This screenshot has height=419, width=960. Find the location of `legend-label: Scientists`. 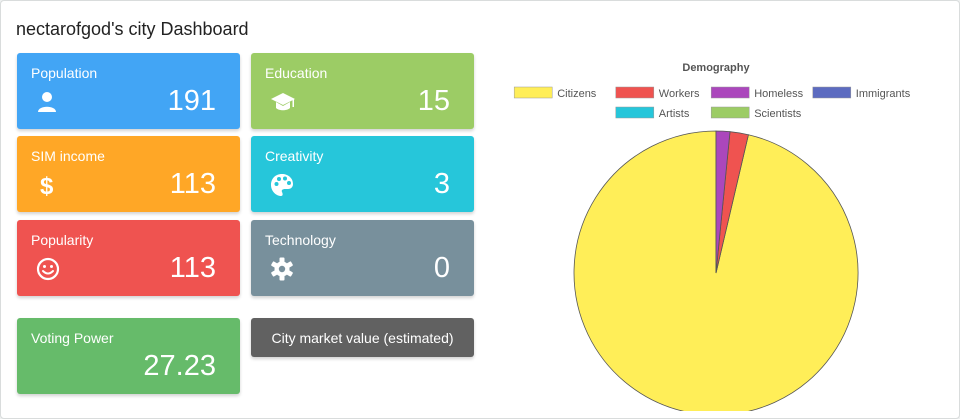

legend-label: Scientists is located at coordinates (778, 114).